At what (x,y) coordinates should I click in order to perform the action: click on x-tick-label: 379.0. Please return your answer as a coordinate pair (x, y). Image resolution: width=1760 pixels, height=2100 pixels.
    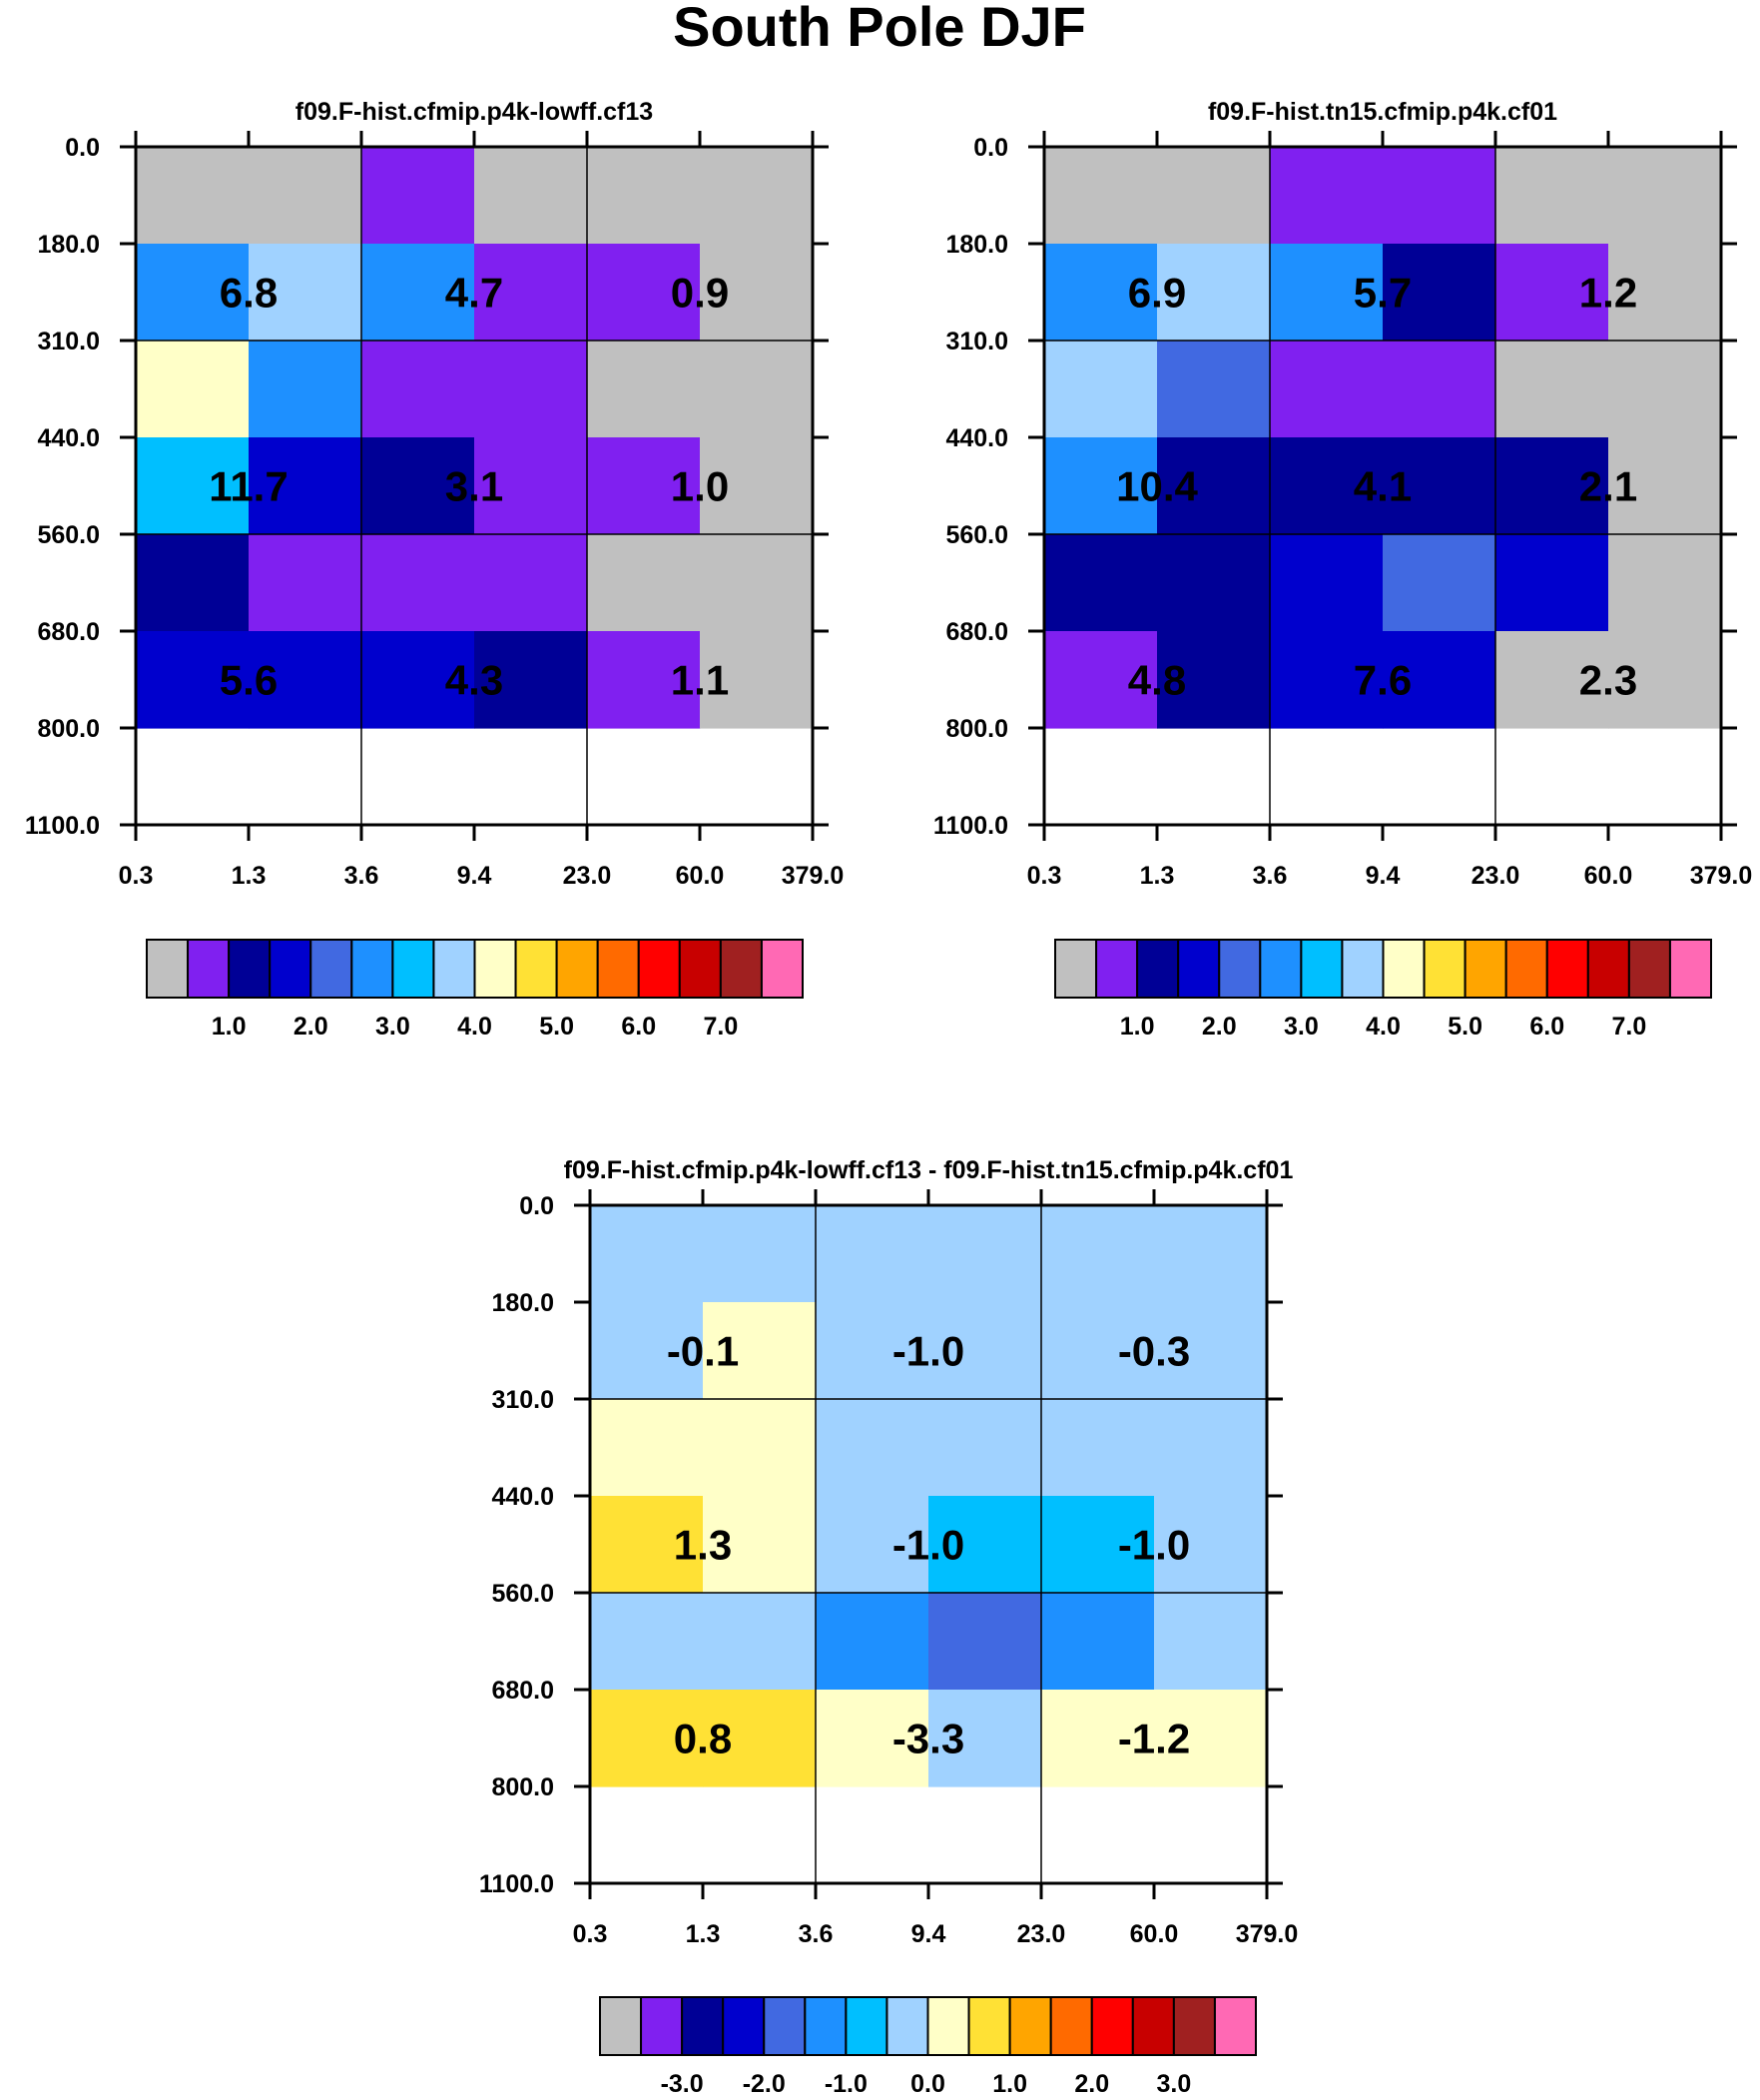
    Looking at the image, I should click on (813, 876).